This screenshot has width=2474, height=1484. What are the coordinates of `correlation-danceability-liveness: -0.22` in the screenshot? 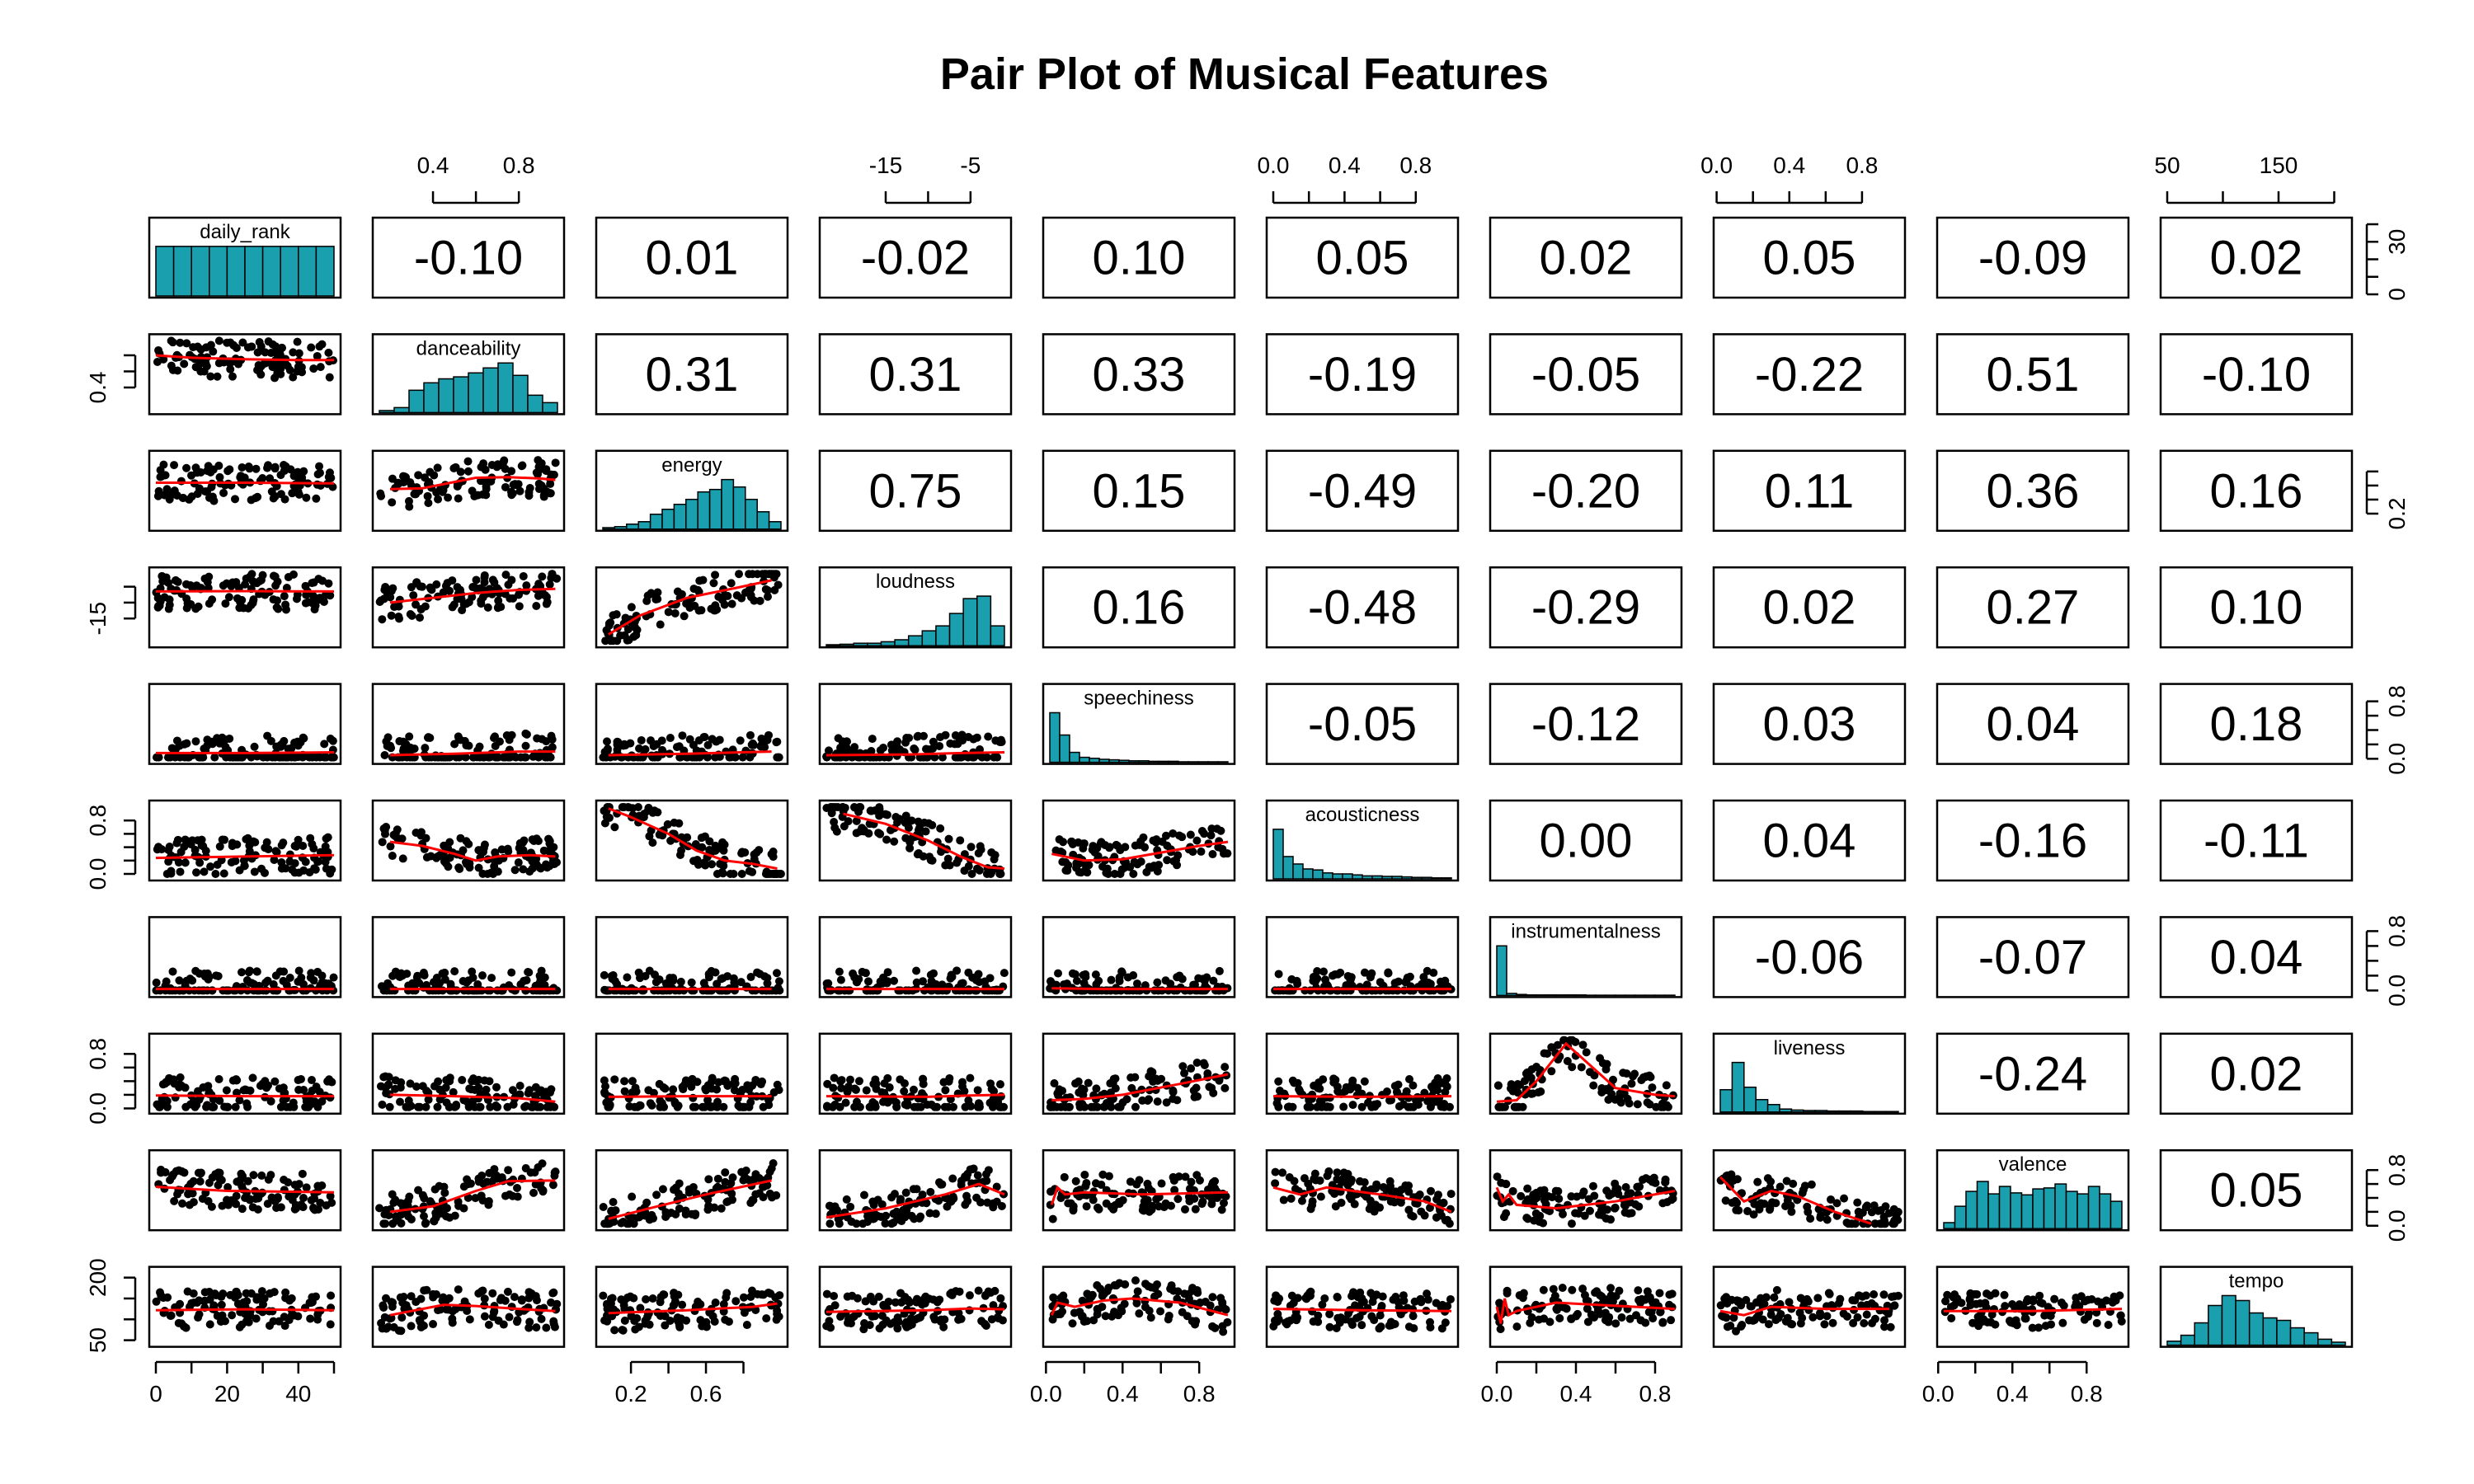 It's located at (1809, 375).